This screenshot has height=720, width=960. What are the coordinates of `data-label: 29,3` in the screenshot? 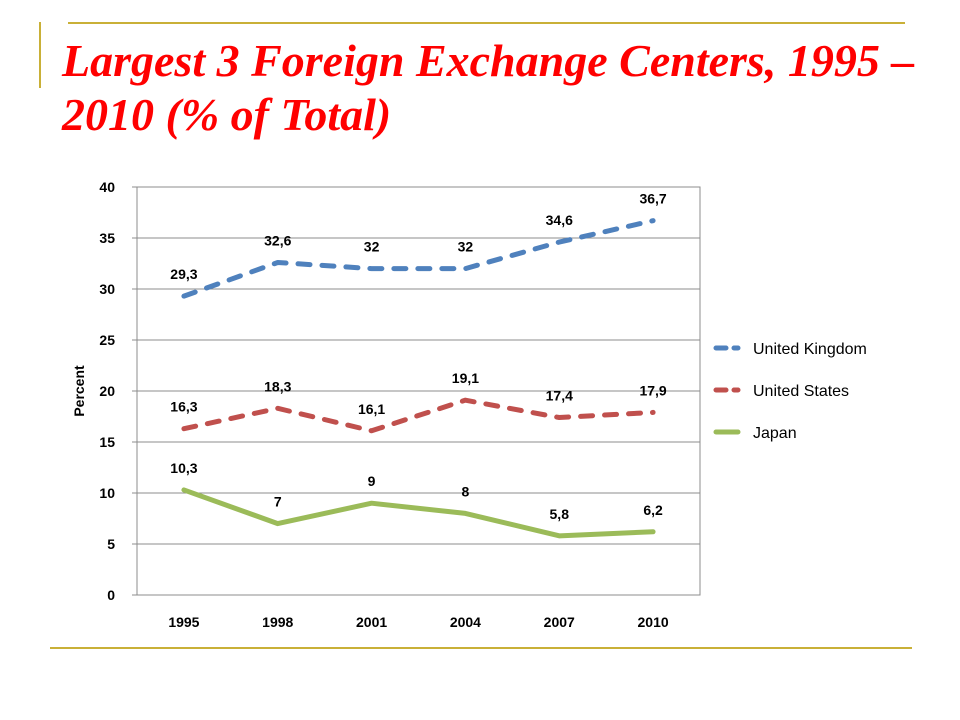 It's located at (183, 274).